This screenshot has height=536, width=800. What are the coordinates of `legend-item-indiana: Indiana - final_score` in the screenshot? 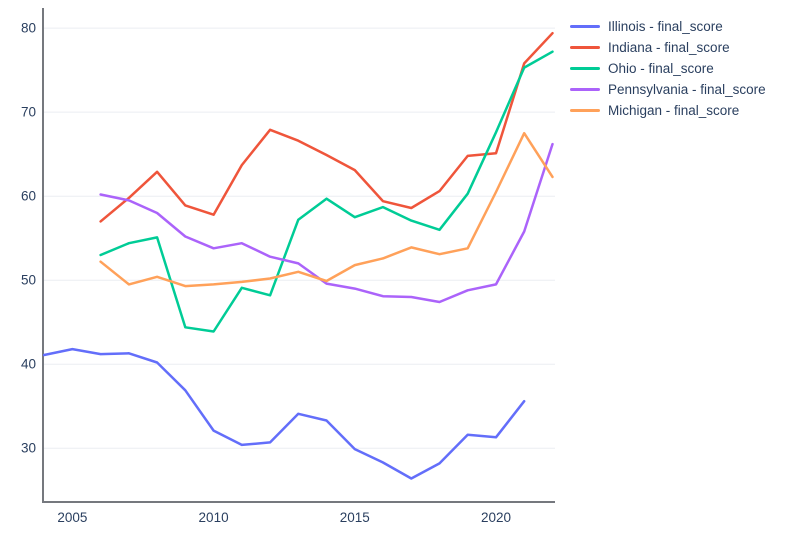 It's located at (668, 47).